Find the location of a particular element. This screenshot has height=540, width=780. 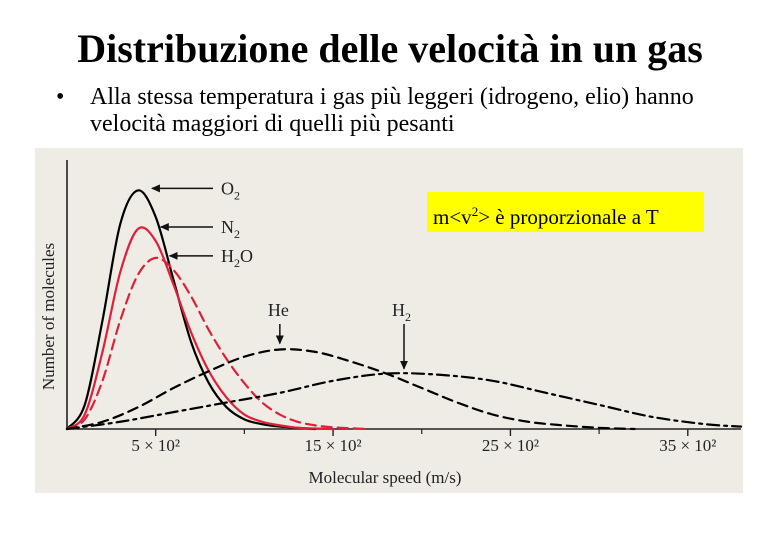

y-axis-label: Number of molecules is located at coordinates (48, 316).